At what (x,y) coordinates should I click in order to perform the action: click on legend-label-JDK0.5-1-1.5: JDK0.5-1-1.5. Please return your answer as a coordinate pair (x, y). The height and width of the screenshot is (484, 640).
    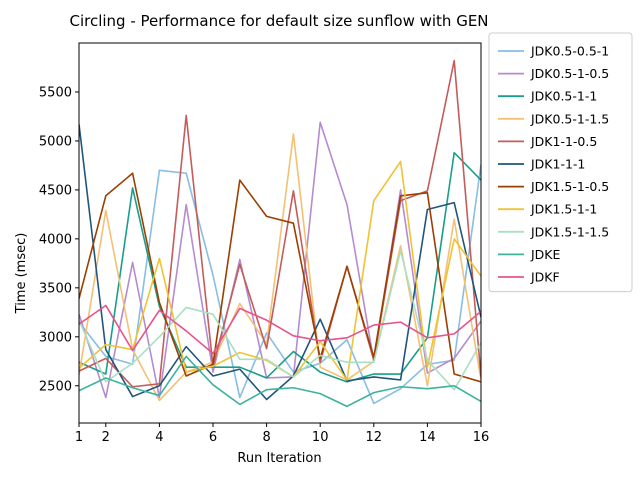
    Looking at the image, I should click on (569, 118).